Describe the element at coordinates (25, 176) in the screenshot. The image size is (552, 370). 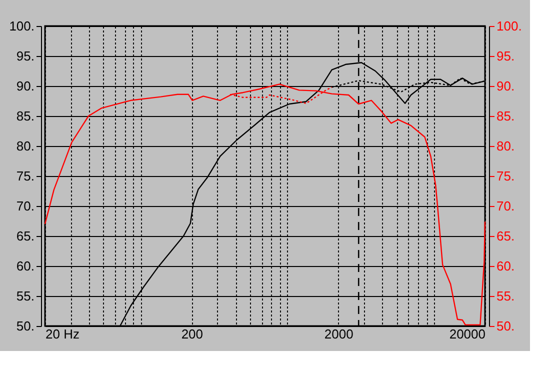
I see `y-tick-label: 75.` at that location.